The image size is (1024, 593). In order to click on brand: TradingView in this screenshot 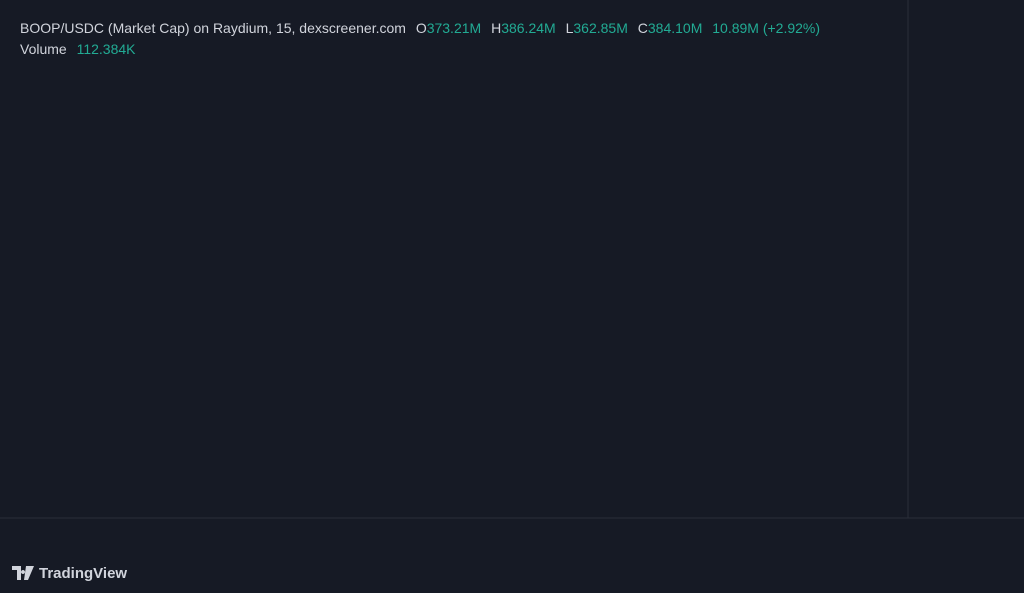, I will do `click(69, 573)`.